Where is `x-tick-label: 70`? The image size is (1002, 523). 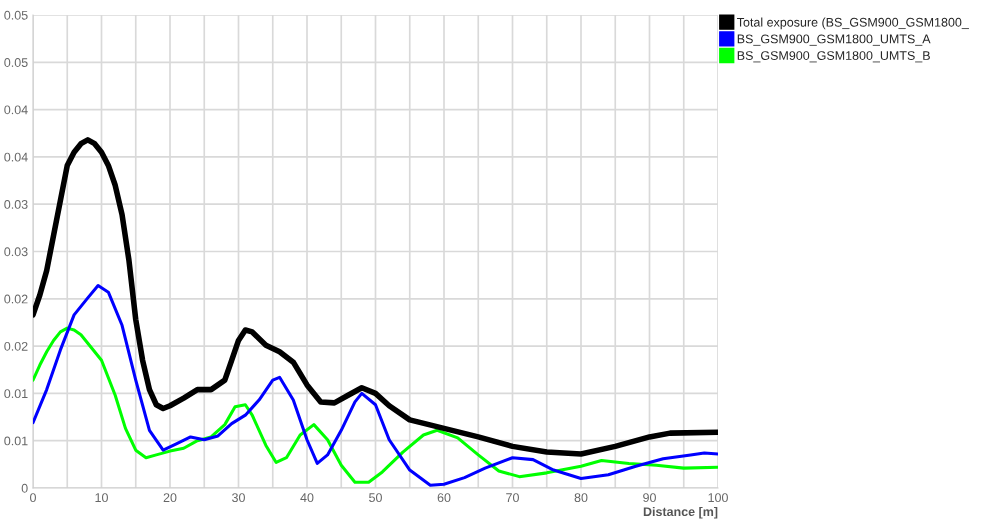 x-tick-label: 70 is located at coordinates (512, 498).